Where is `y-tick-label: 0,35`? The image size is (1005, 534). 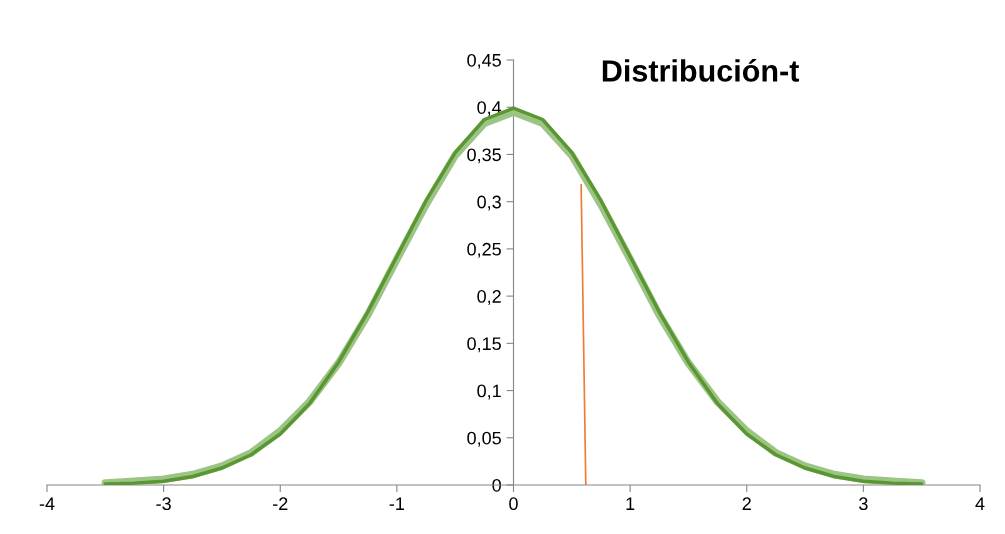 y-tick-label: 0,35 is located at coordinates (484, 156).